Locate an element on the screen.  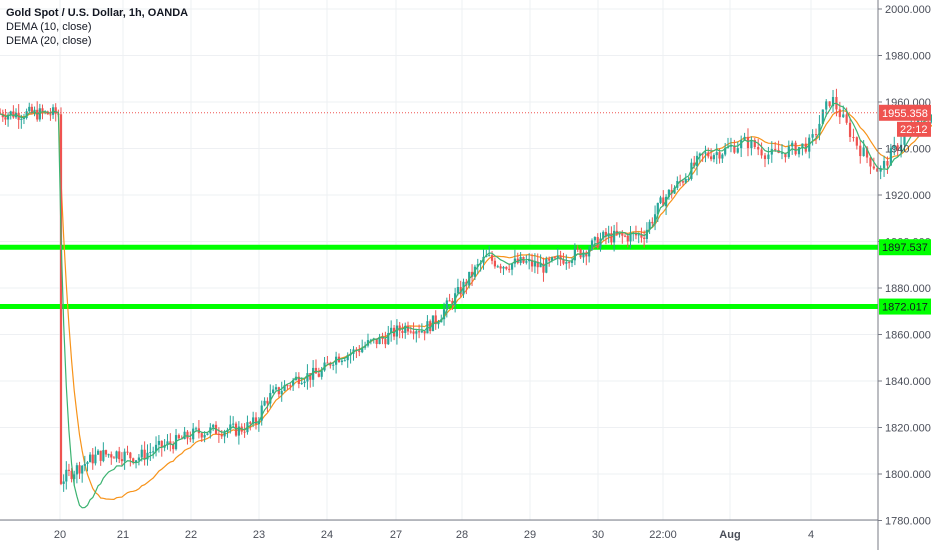
indicator-dema-20: DEMA (20, close) is located at coordinates (49, 41).